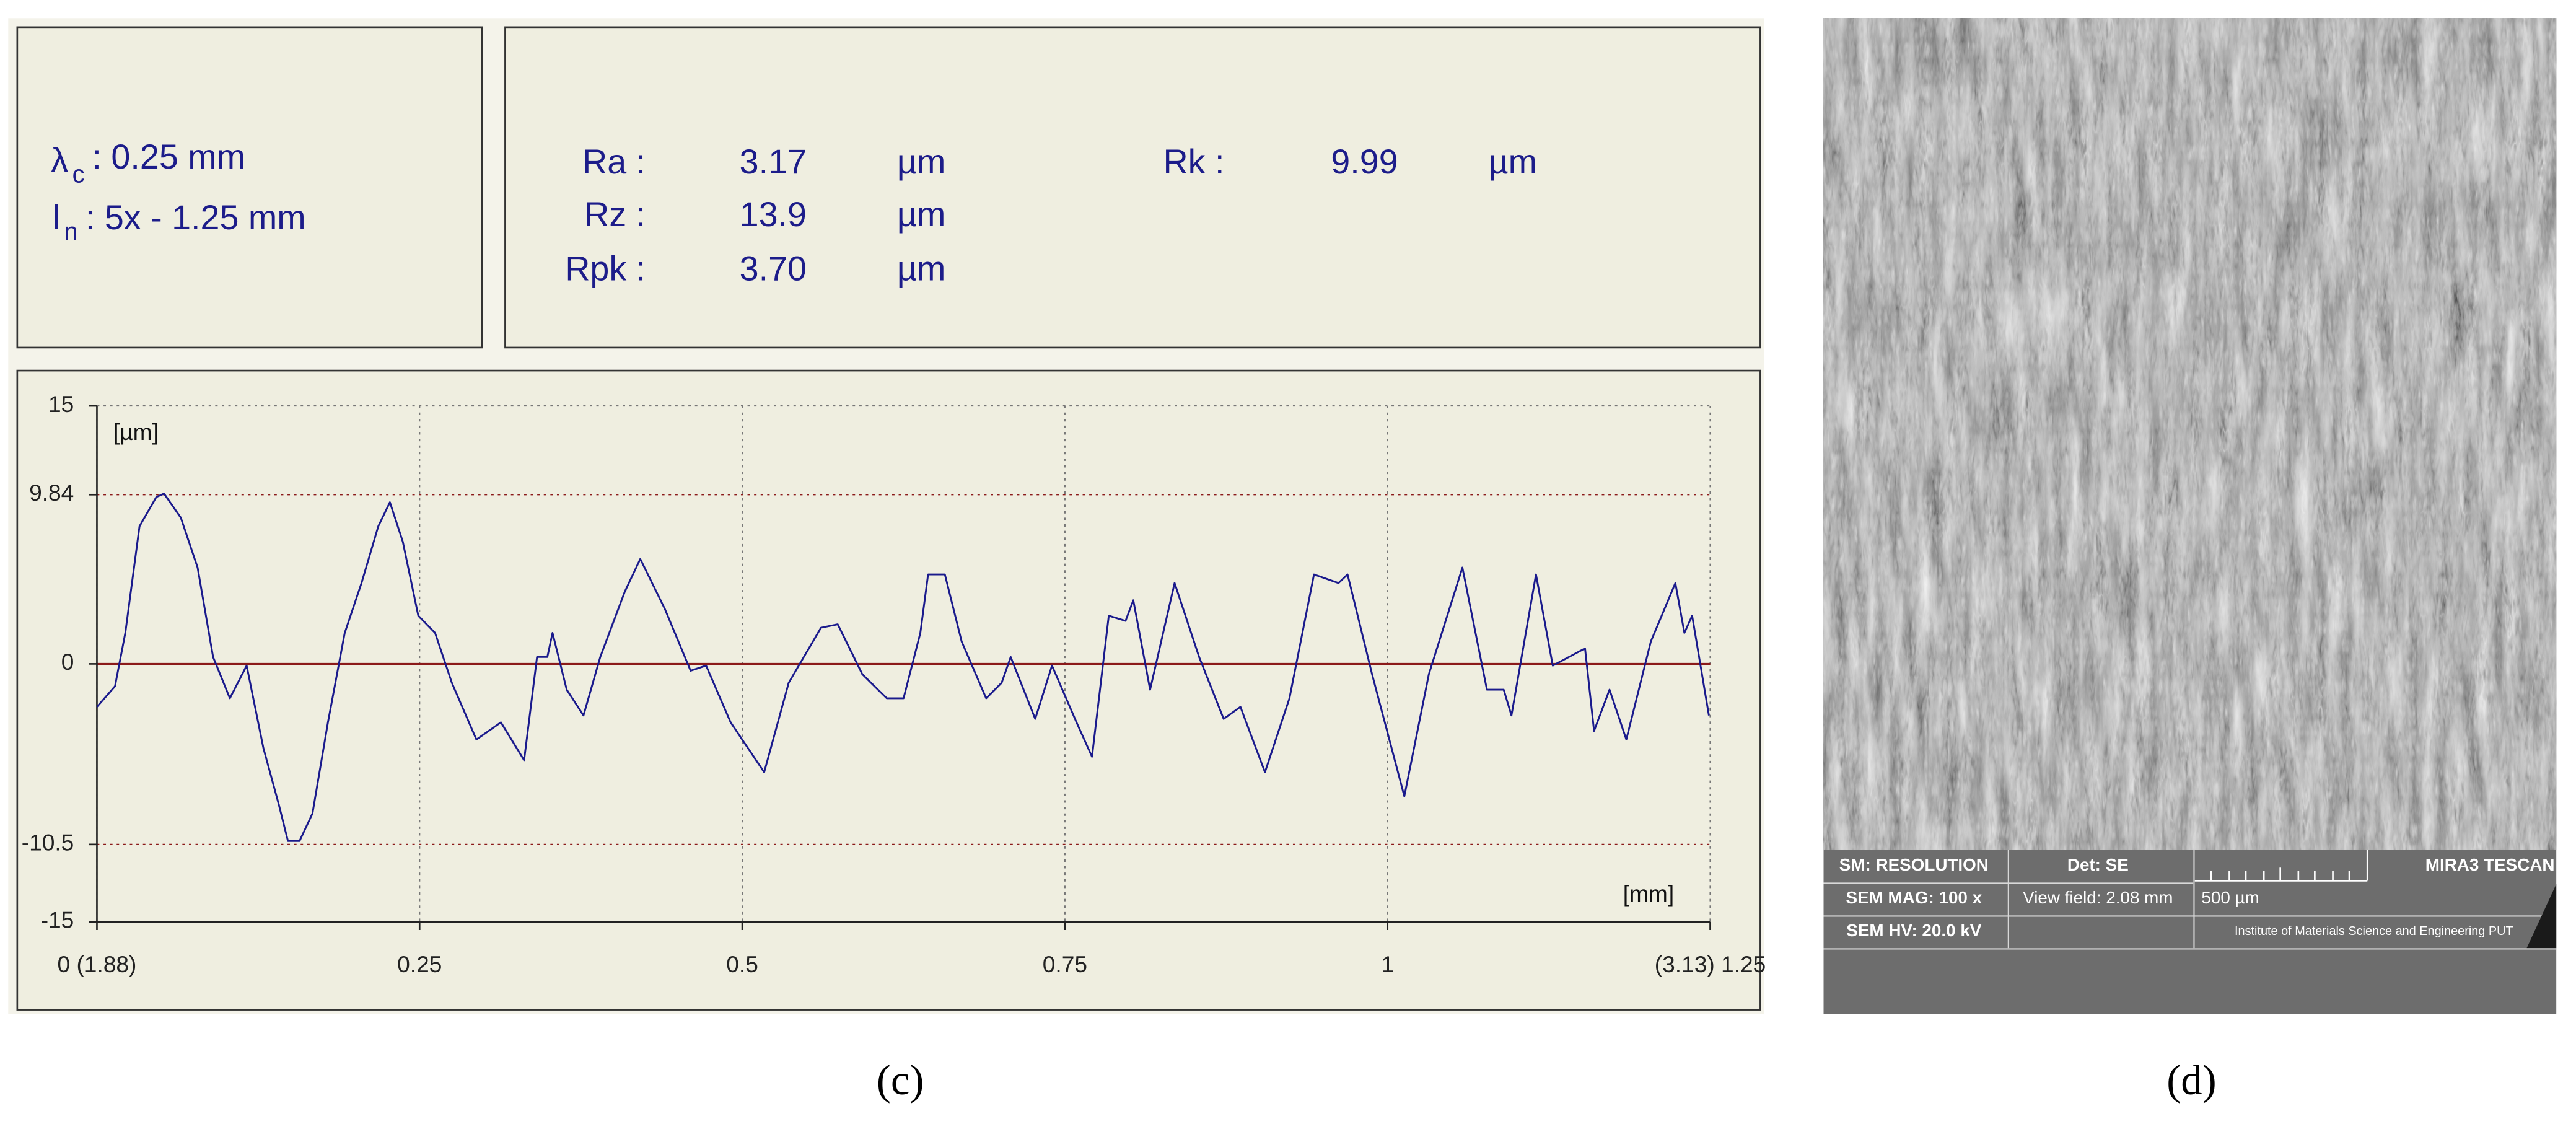  Describe the element at coordinates (615, 215) in the screenshot. I see `parameter-name: Rz :` at that location.